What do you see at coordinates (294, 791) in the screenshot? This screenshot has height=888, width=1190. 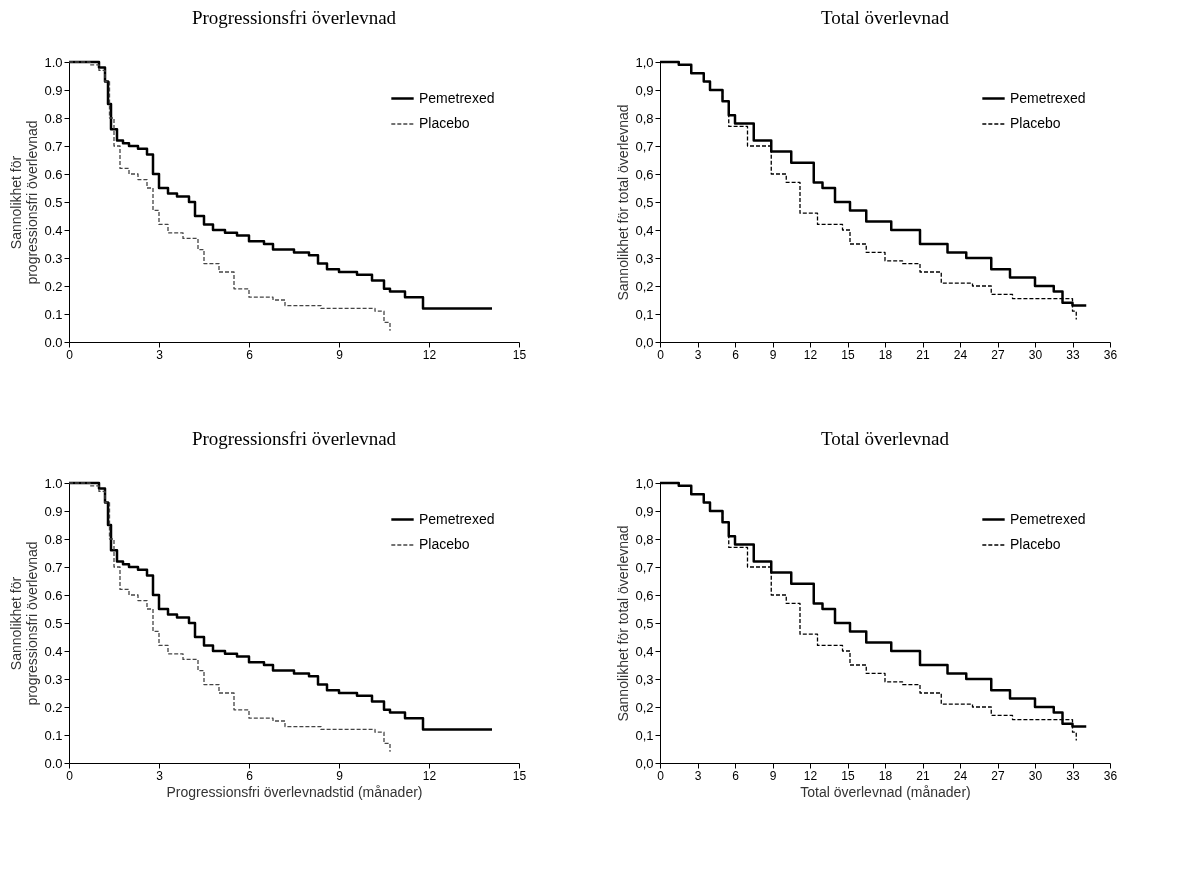 I see `x-axis-title: Progressionsfri överlevnadstid (månader)` at bounding box center [294, 791].